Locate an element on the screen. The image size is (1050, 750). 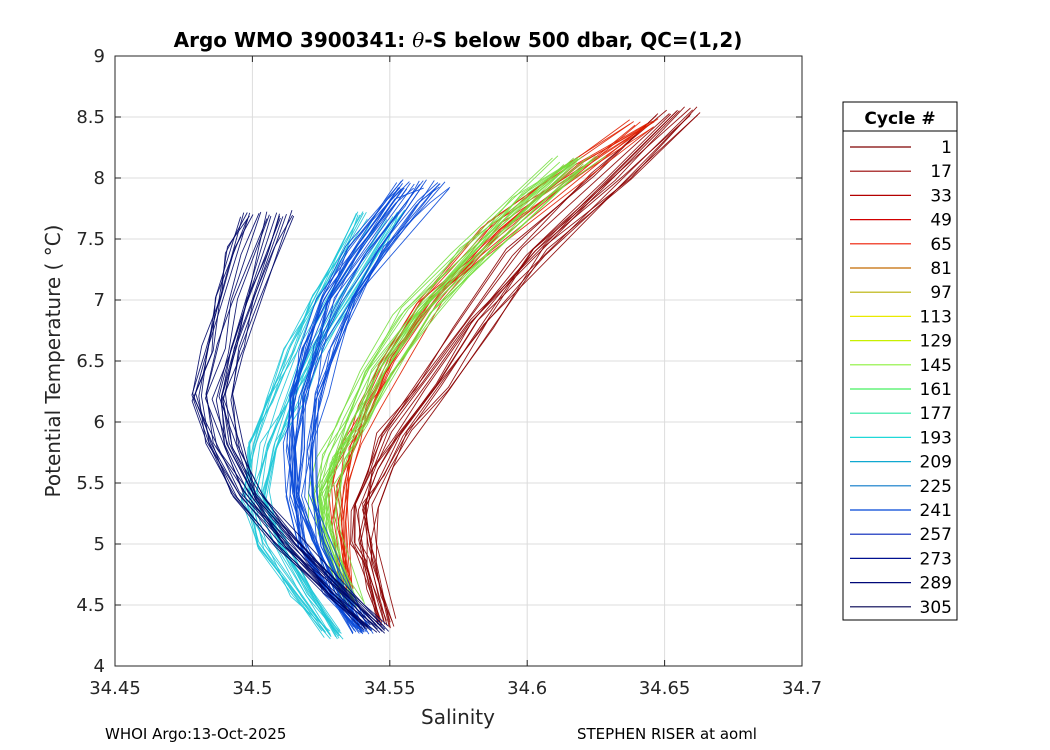
legend-entry-label: 209 is located at coordinates (936, 463).